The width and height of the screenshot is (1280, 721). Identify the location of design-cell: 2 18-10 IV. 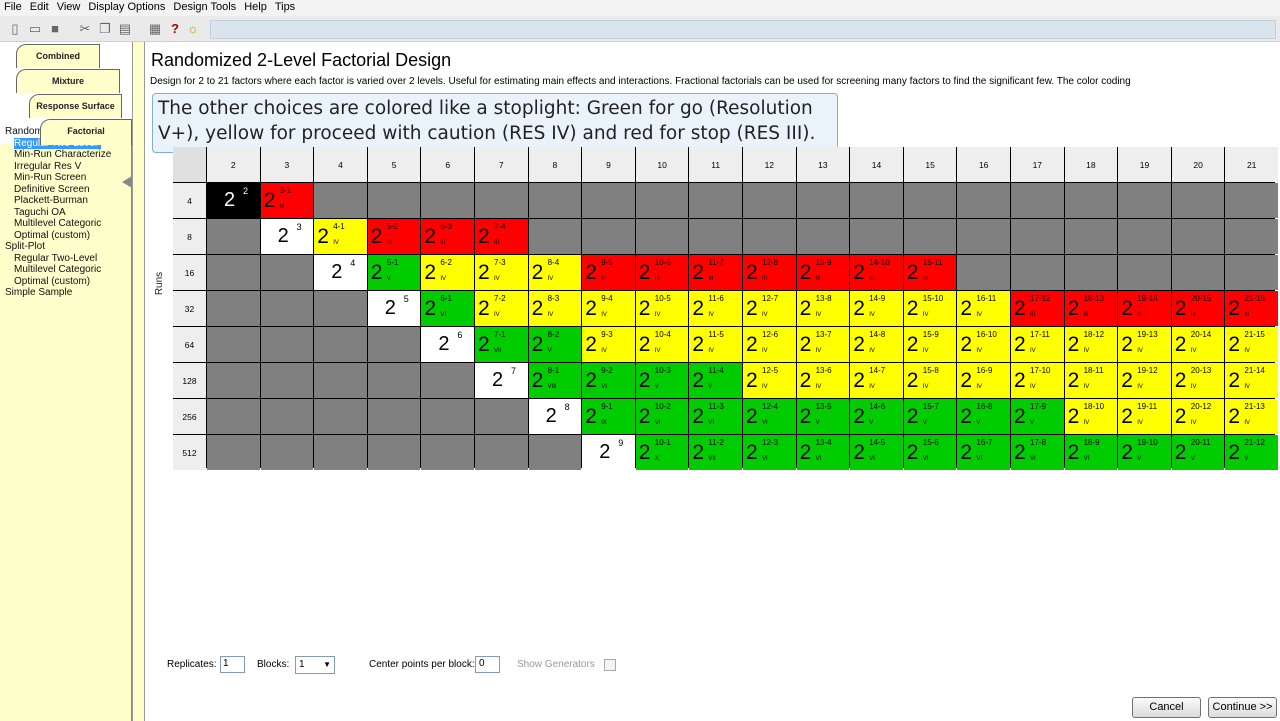
(1091, 416).